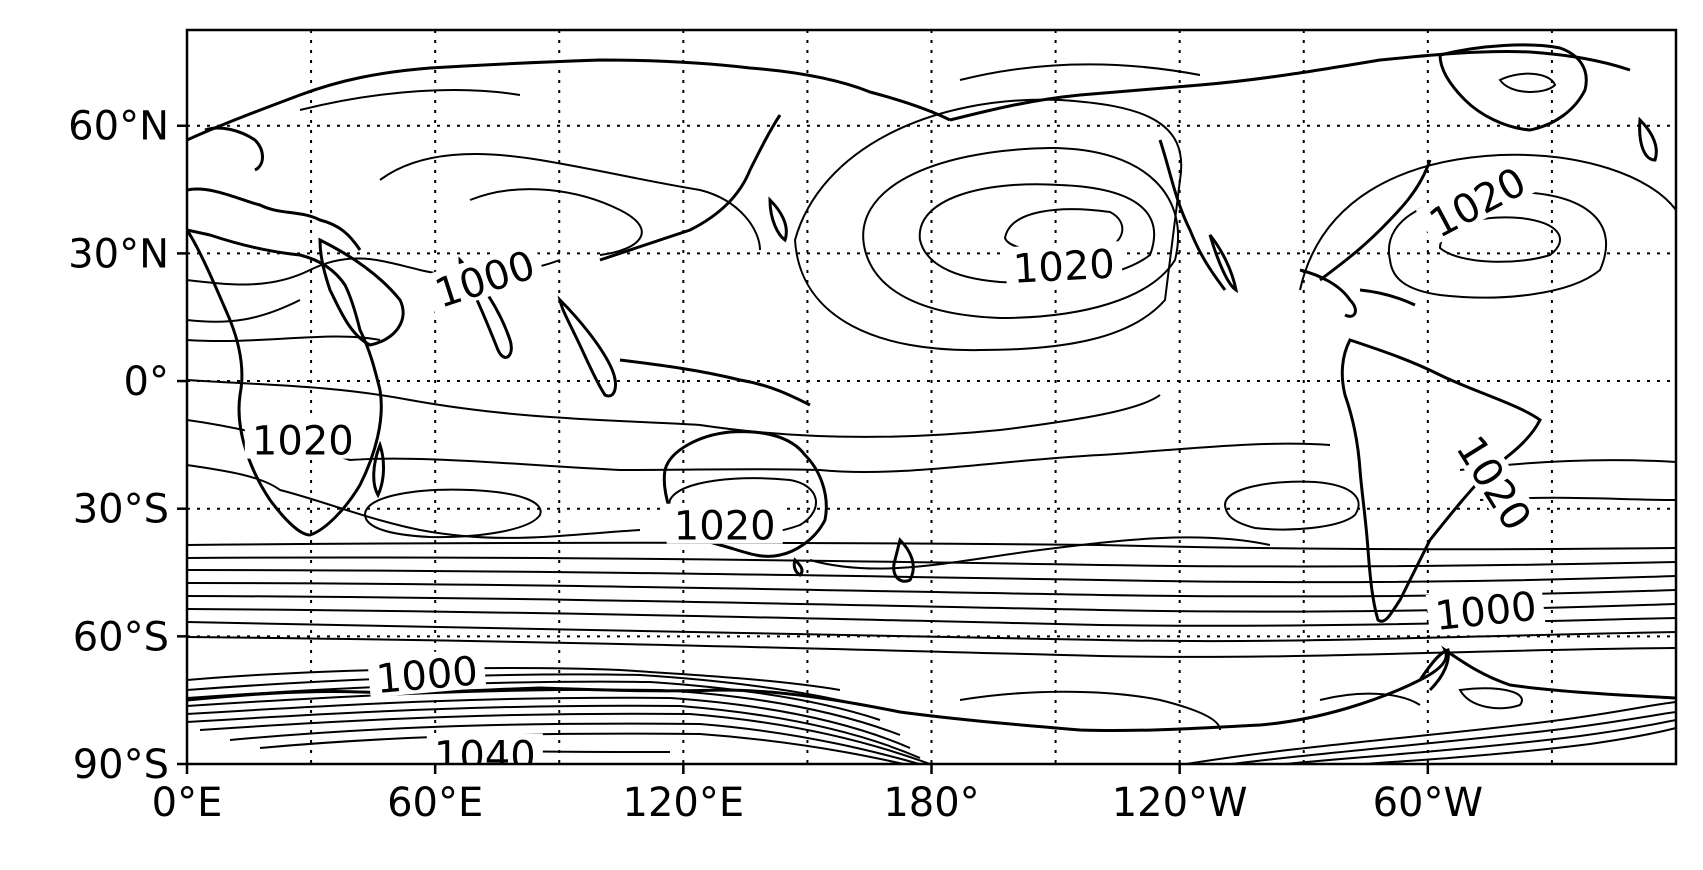  I want to click on y-tick-label: 90°S, so click(121, 765).